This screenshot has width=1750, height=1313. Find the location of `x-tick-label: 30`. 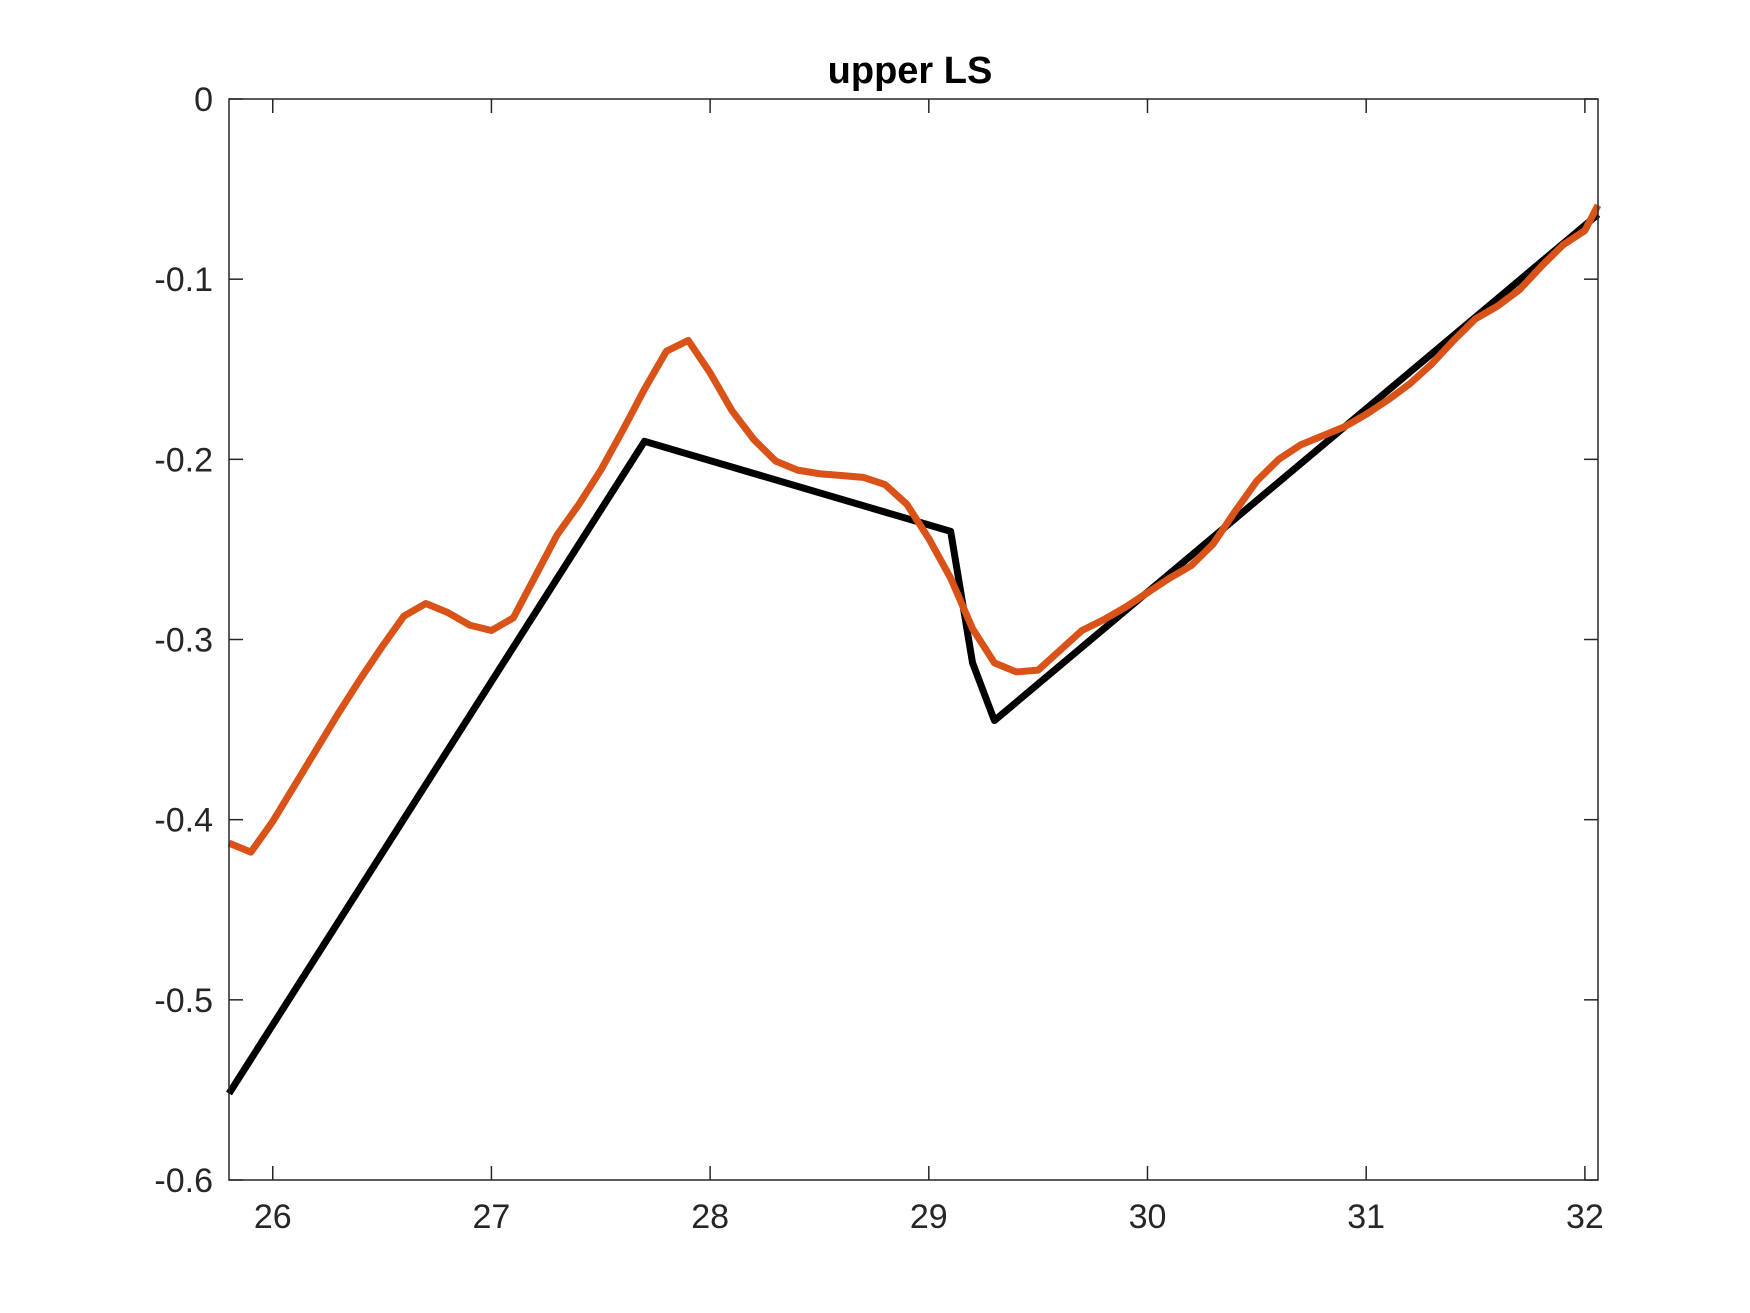

x-tick-label: 30 is located at coordinates (1148, 1217).